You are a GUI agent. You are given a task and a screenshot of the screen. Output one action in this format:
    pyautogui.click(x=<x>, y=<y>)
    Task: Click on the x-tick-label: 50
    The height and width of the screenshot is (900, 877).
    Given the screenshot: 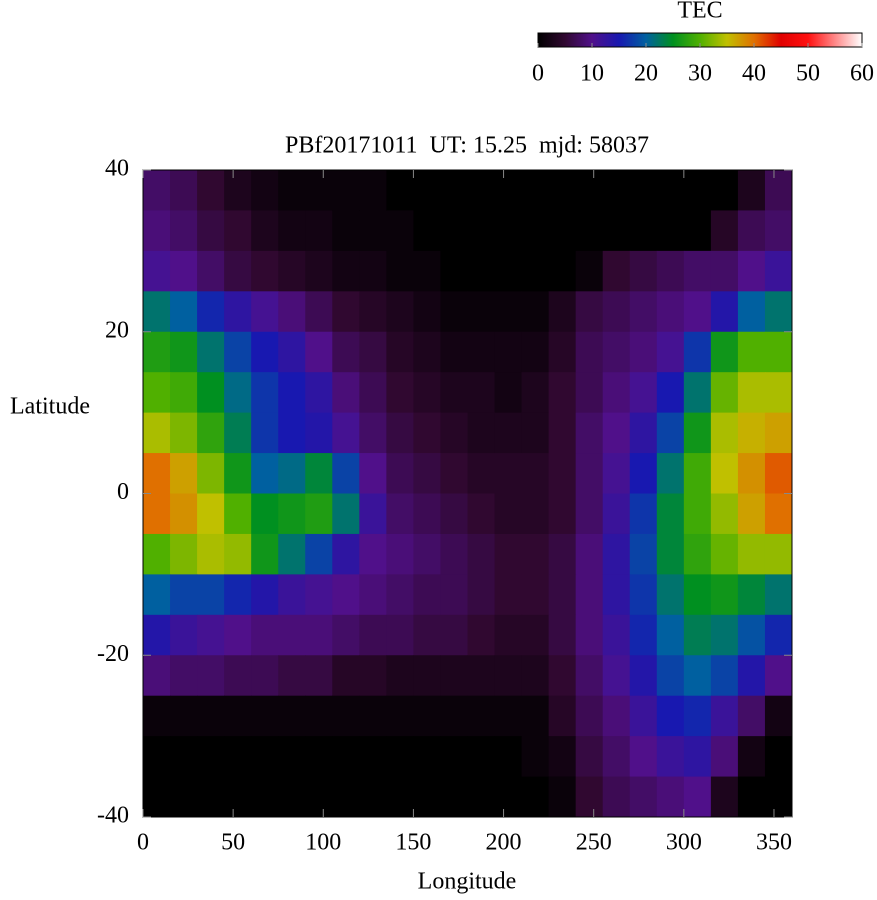 What is the action you would take?
    pyautogui.click(x=233, y=843)
    